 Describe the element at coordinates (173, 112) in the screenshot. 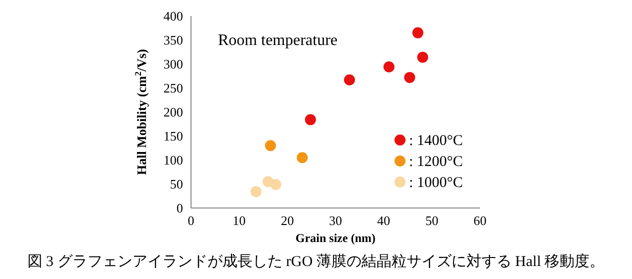

I see `y-tick-label: 200` at that location.